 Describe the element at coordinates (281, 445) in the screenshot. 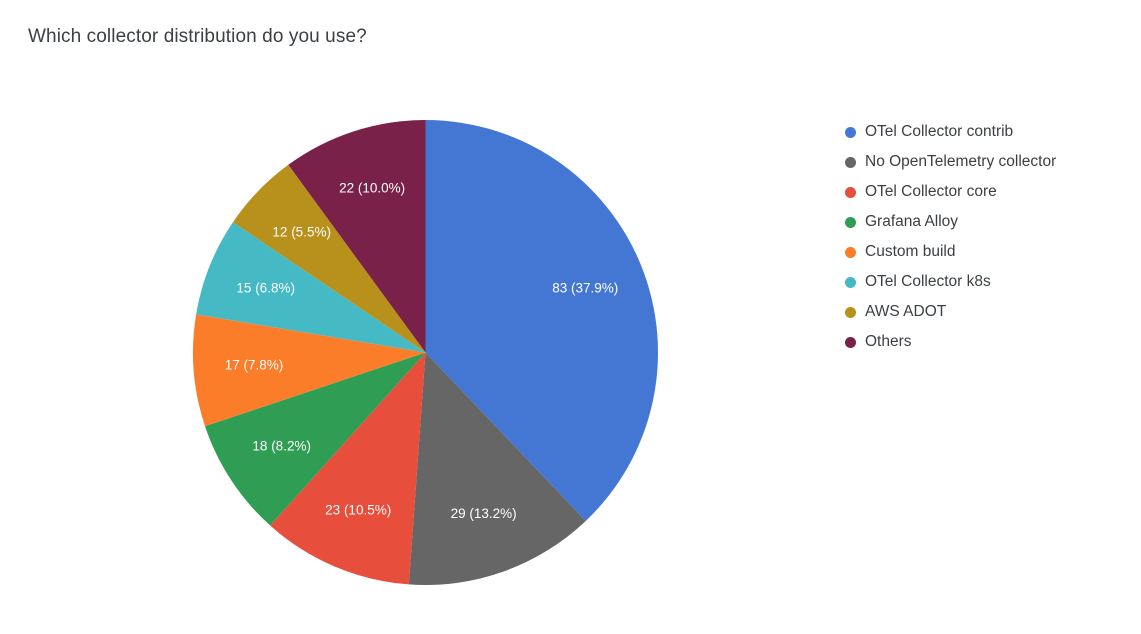

I see `slice-label-3: 18 (8.2%)` at that location.